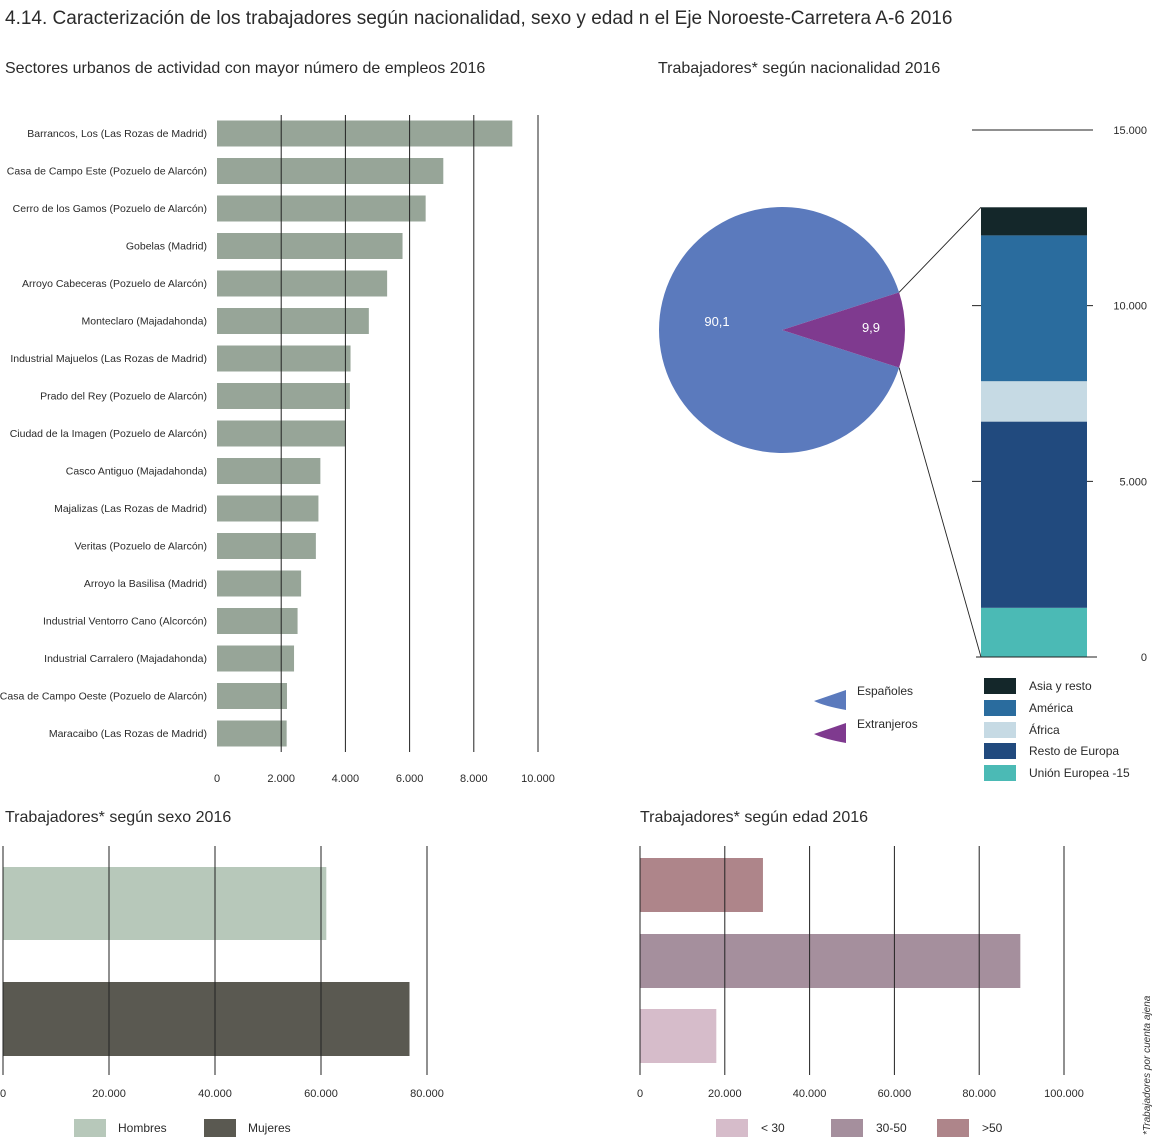 The width and height of the screenshot is (1152, 1139). Describe the element at coordinates (125, 659) in the screenshot. I see `sector-label: Industrial Carralero (Majadahonda)` at that location.